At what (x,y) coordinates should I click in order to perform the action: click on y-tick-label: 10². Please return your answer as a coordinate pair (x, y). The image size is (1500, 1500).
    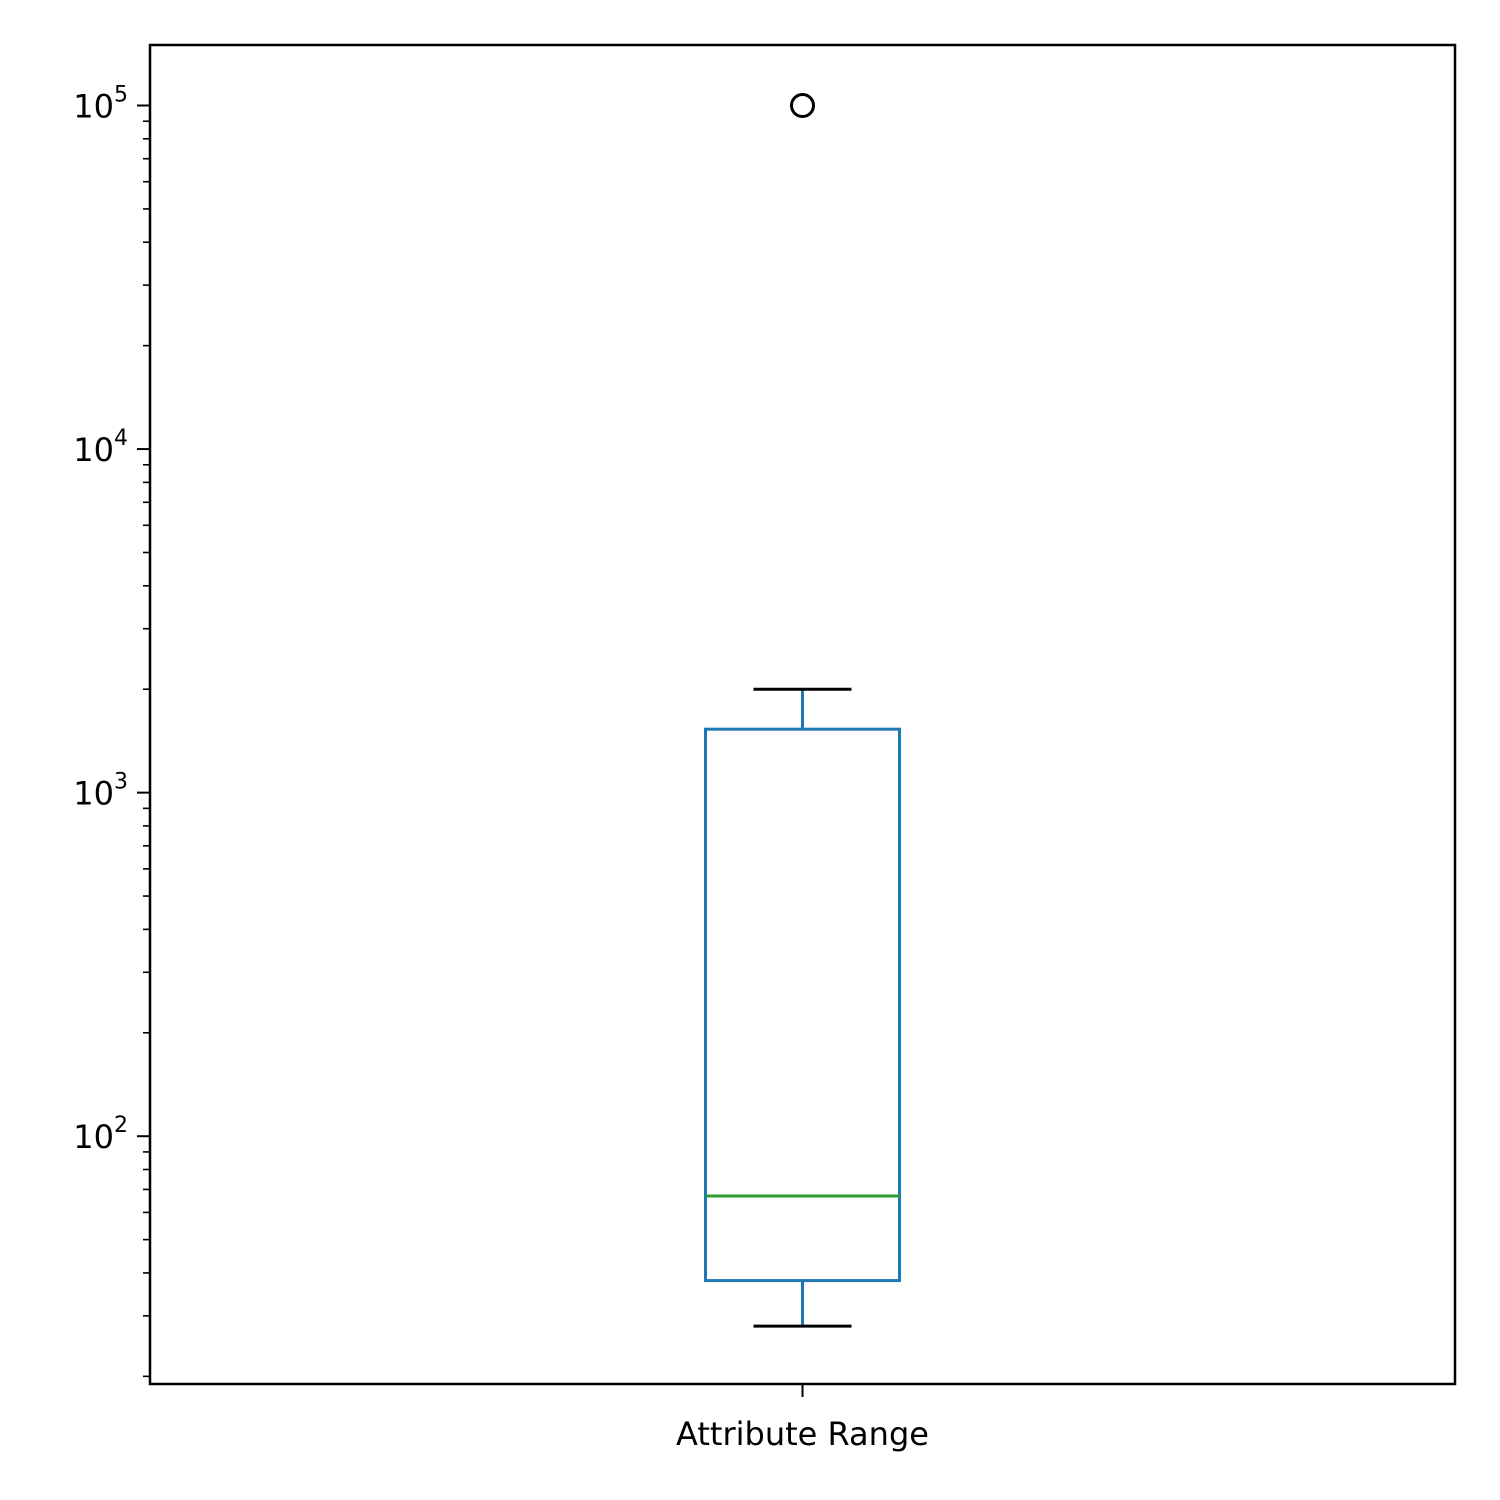
    Looking at the image, I should click on (100, 1134).